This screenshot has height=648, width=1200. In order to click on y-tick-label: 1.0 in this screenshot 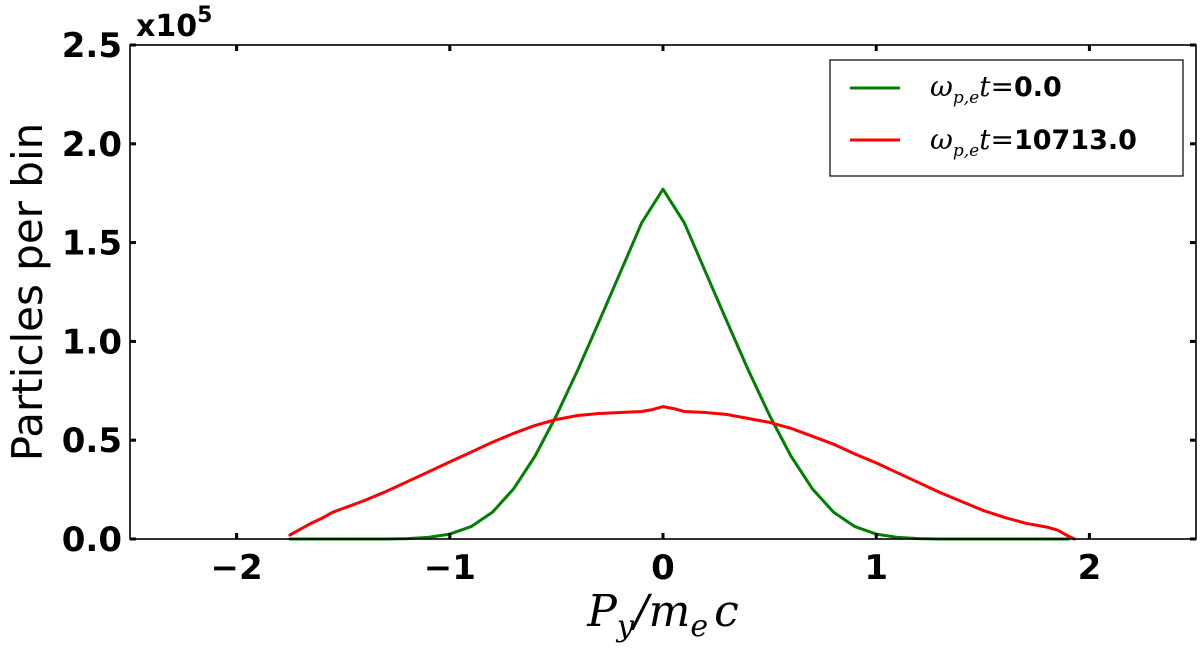, I will do `click(92, 342)`.